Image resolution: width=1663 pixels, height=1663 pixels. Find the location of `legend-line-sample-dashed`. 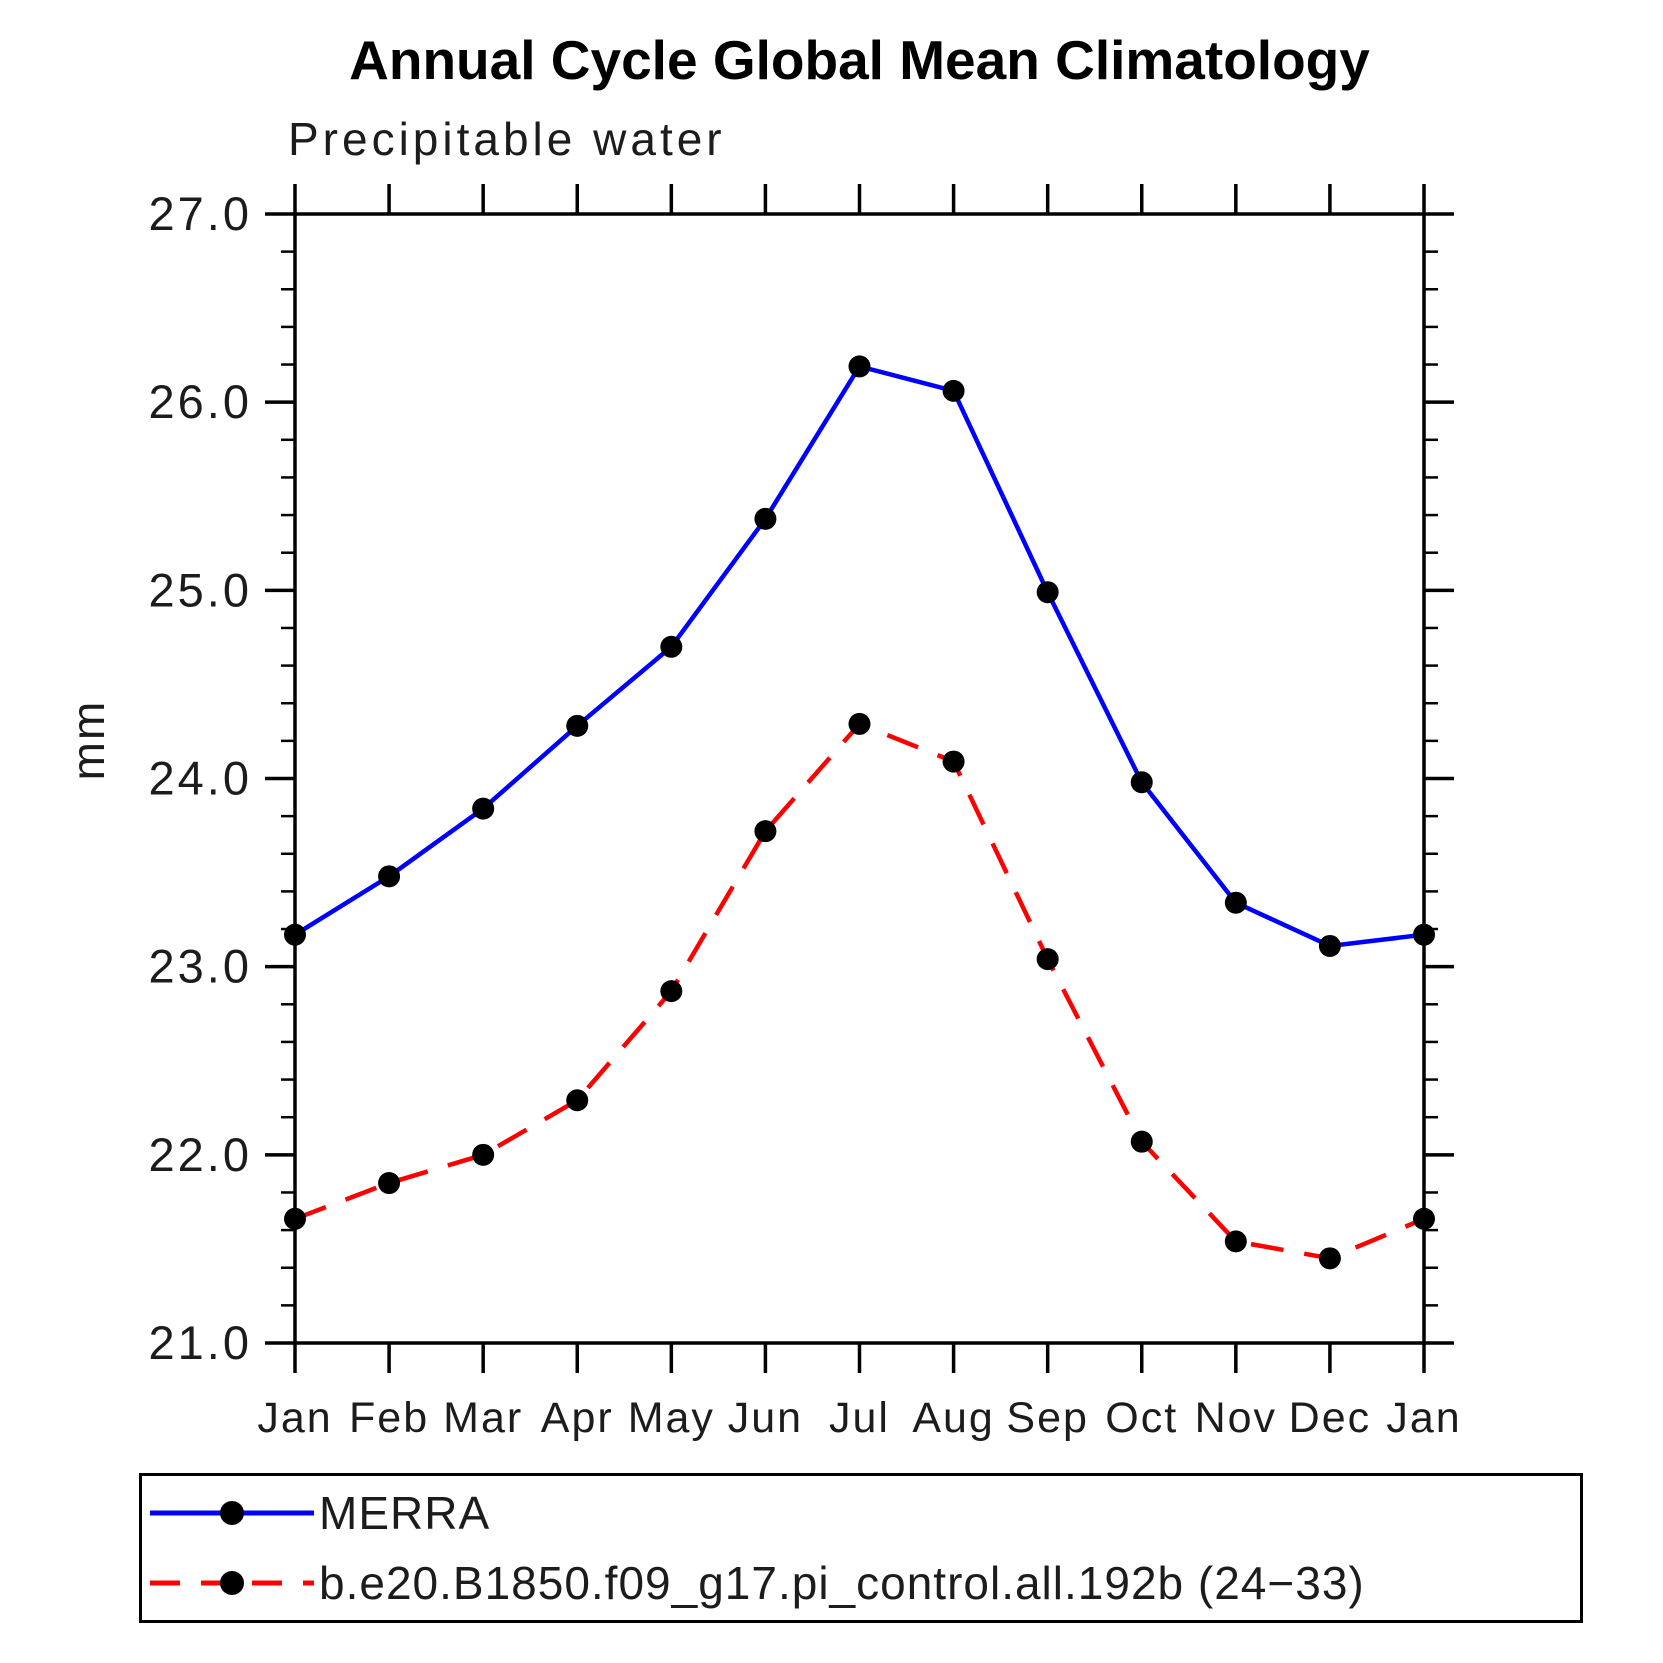

legend-line-sample-dashed is located at coordinates (232, 1583).